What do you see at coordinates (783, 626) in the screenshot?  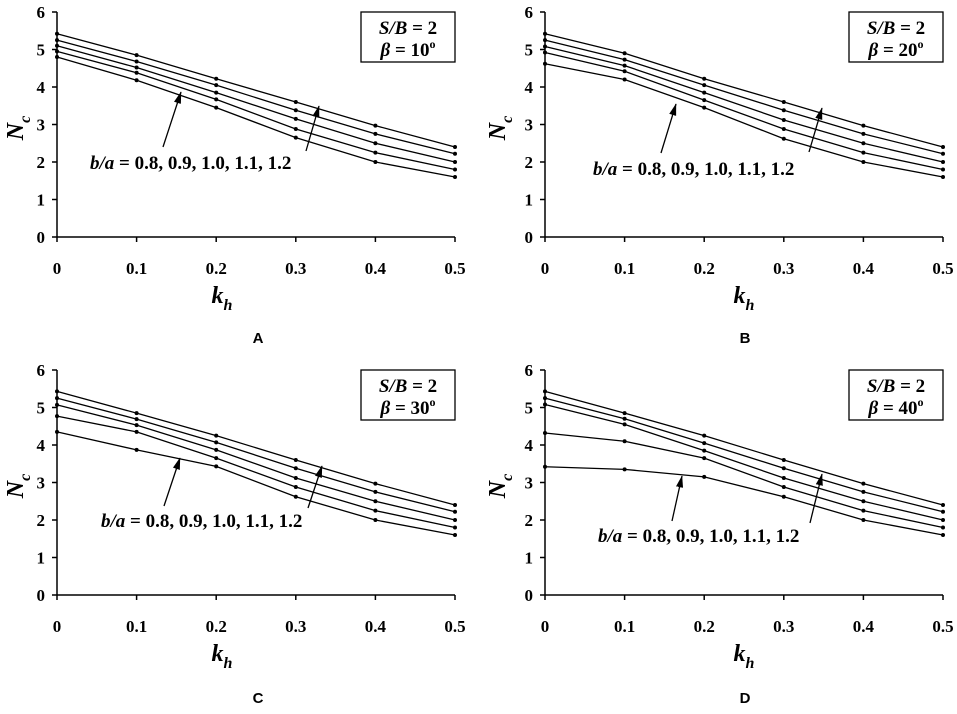 I see `x-tick-label: 0.3` at bounding box center [783, 626].